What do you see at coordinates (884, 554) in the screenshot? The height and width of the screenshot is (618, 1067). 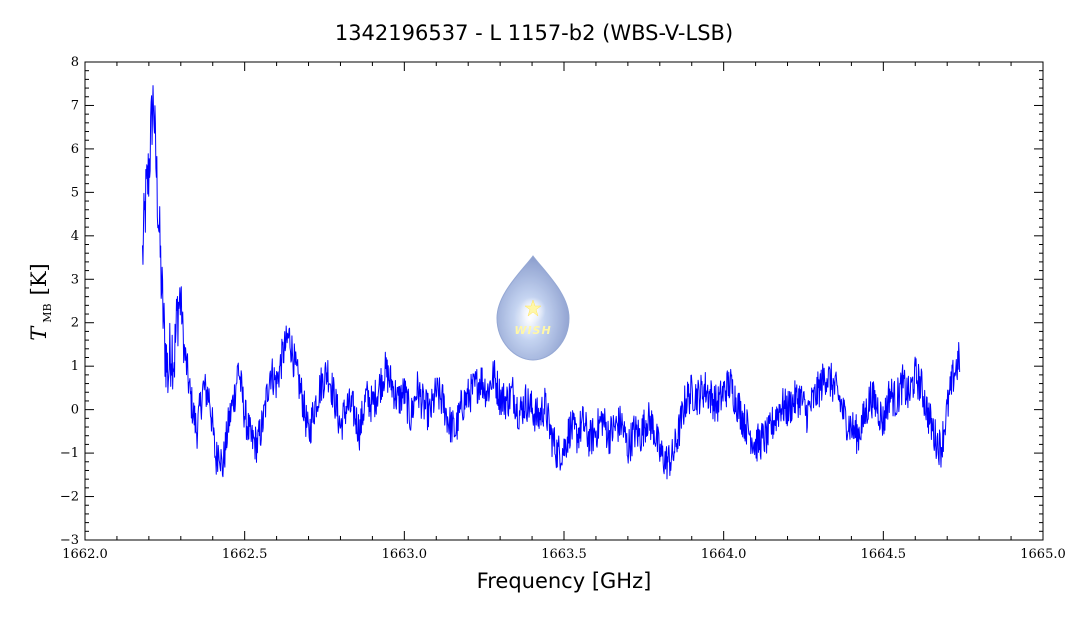 I see `x-tick-label: 1664.5` at bounding box center [884, 554].